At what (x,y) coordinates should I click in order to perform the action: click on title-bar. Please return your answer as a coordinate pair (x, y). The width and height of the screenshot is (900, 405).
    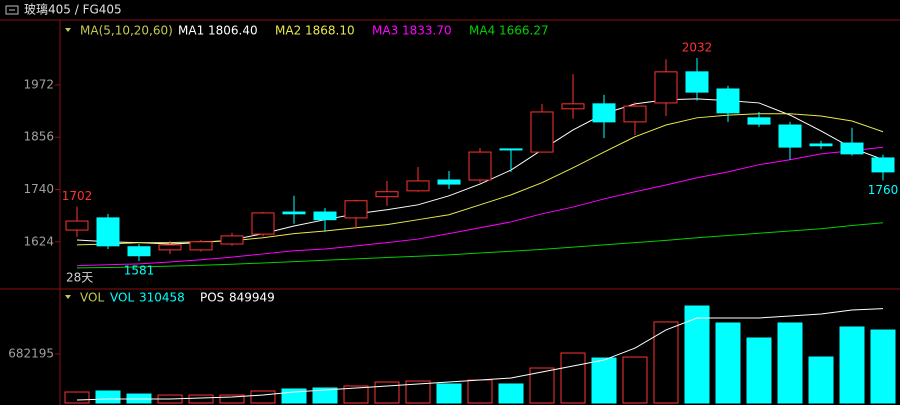
    Looking at the image, I should click on (450, 10).